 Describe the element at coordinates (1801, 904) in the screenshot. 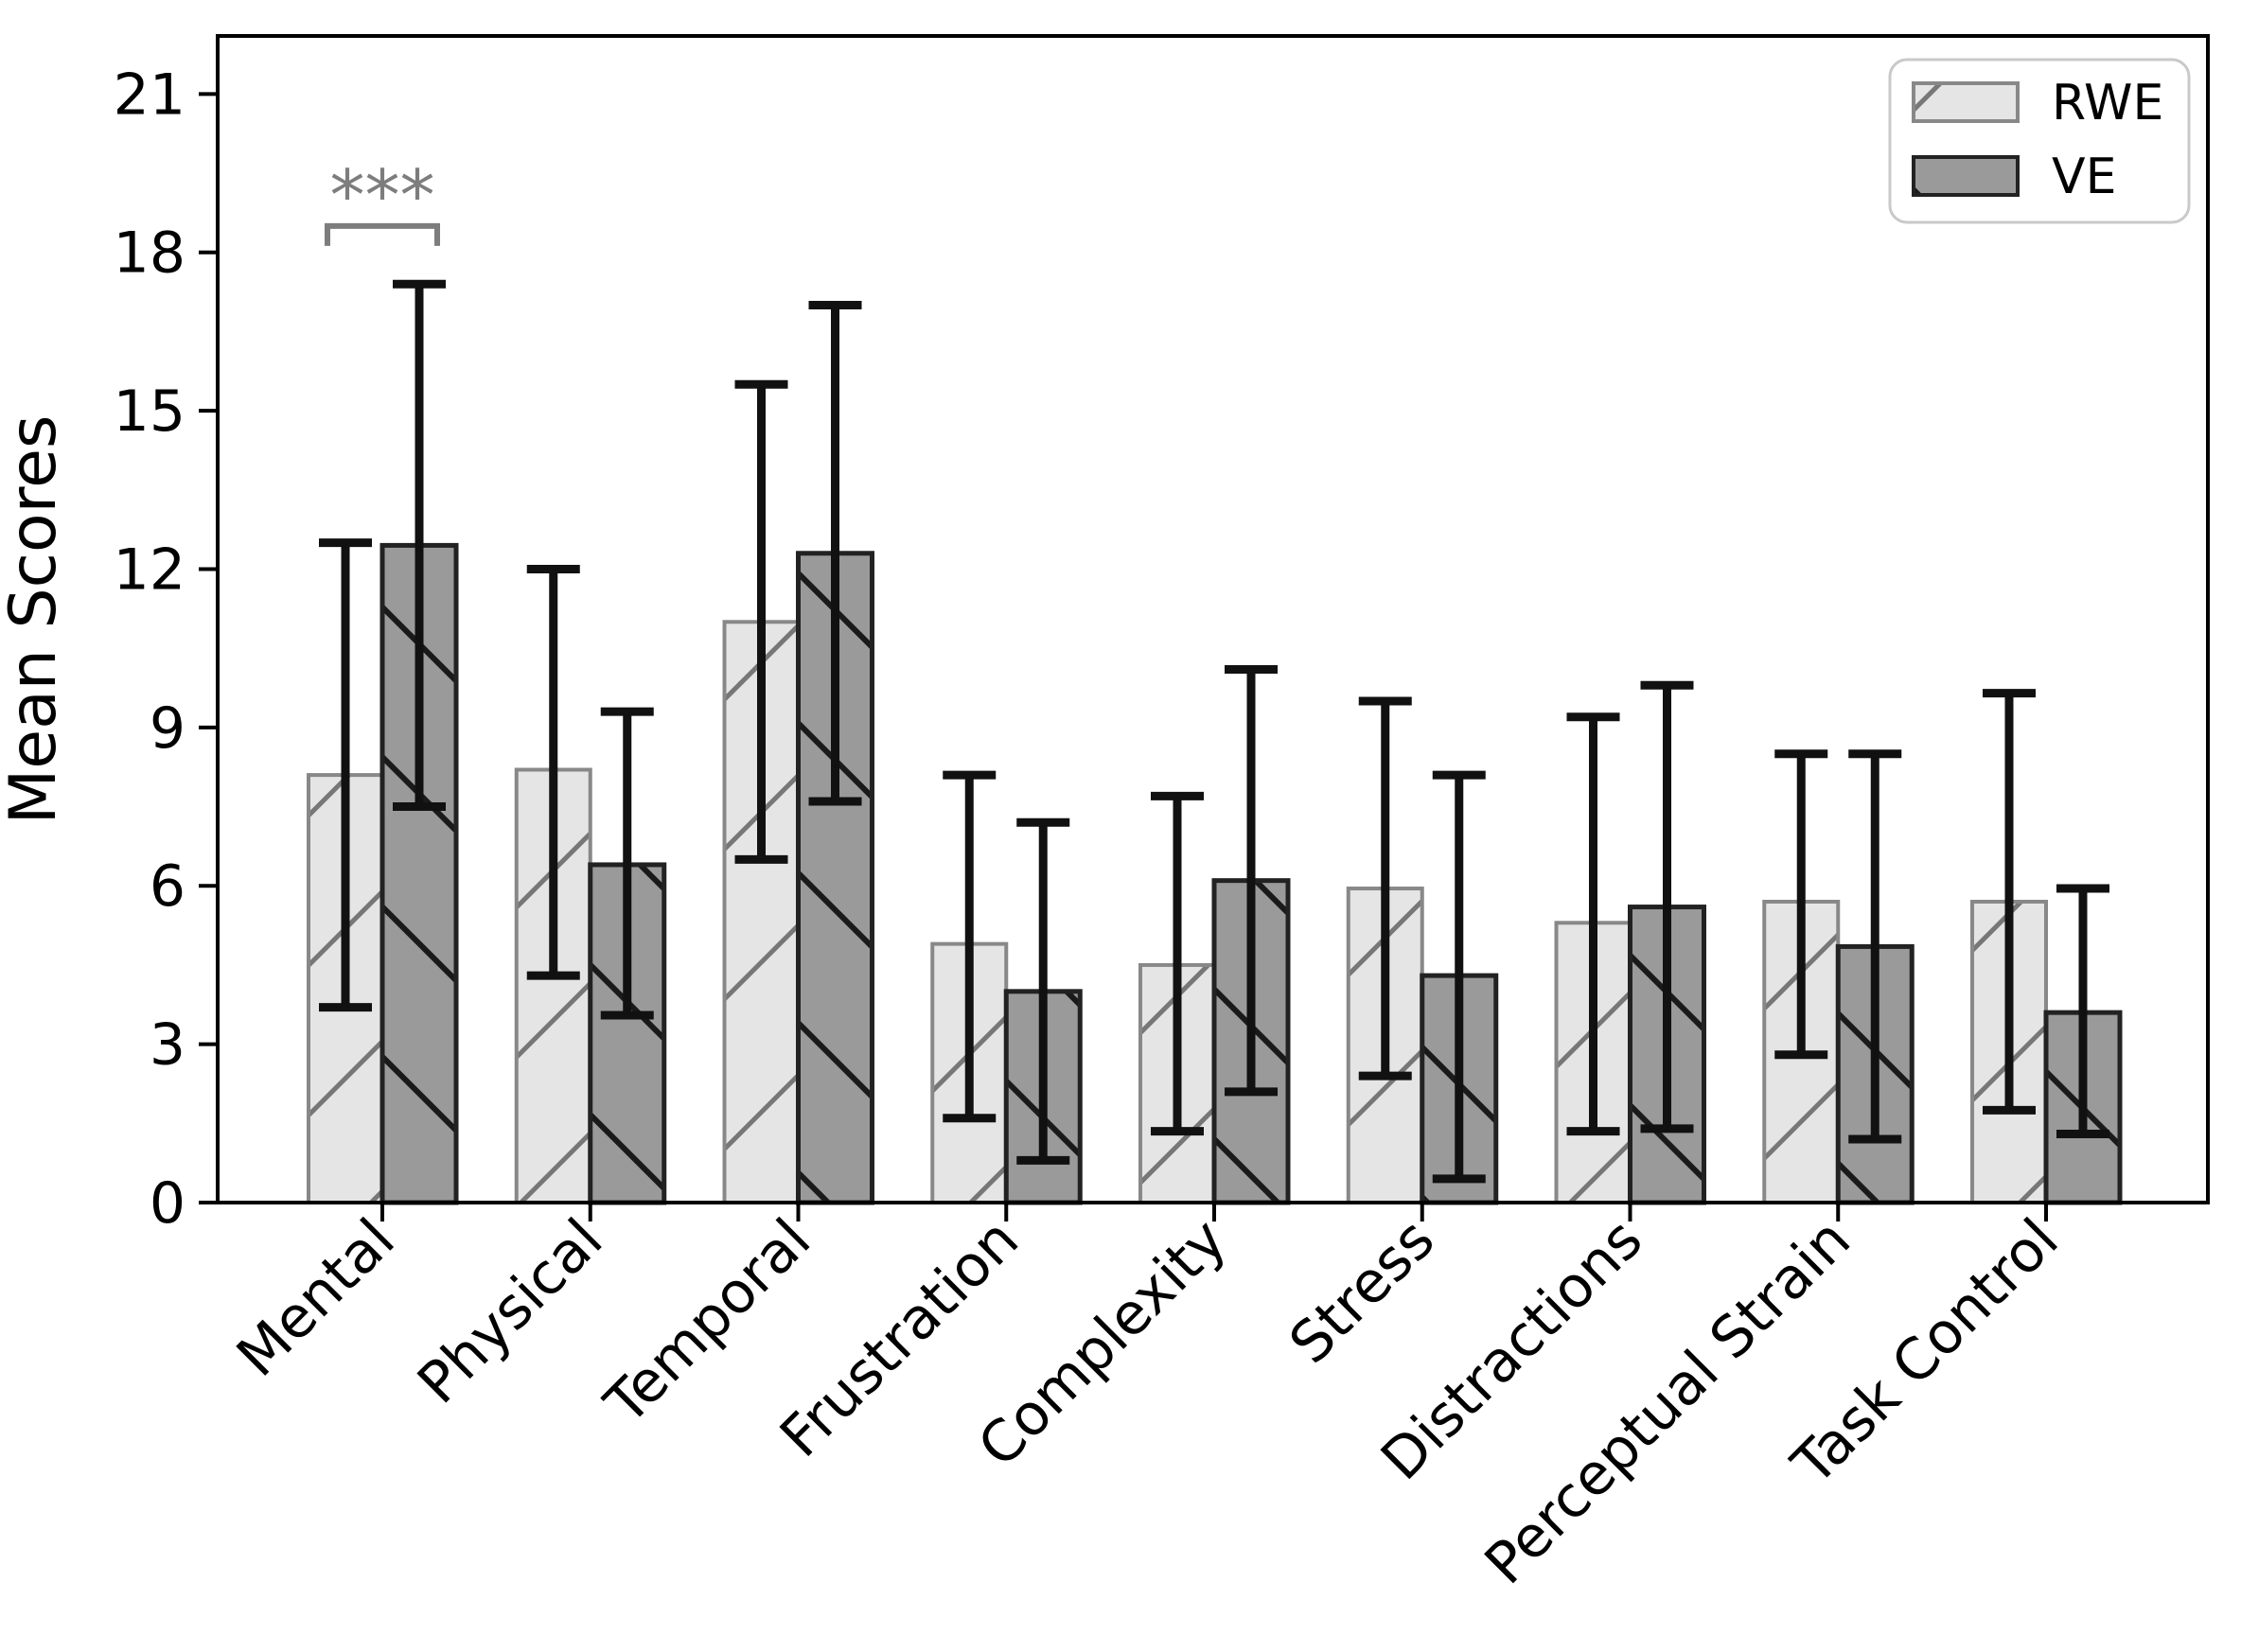

I see `errorbar-rwe-perceptual-strain` at that location.